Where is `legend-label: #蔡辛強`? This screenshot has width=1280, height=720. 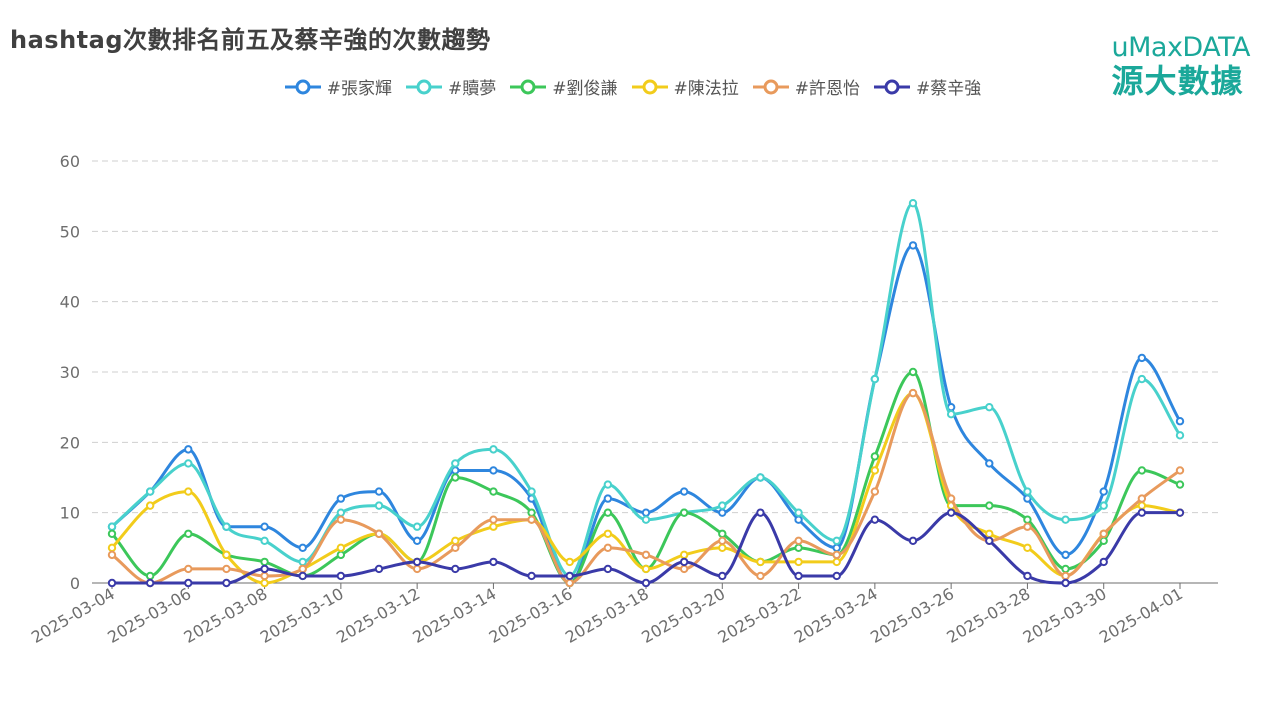
legend-label: #蔡辛強 is located at coordinates (949, 89).